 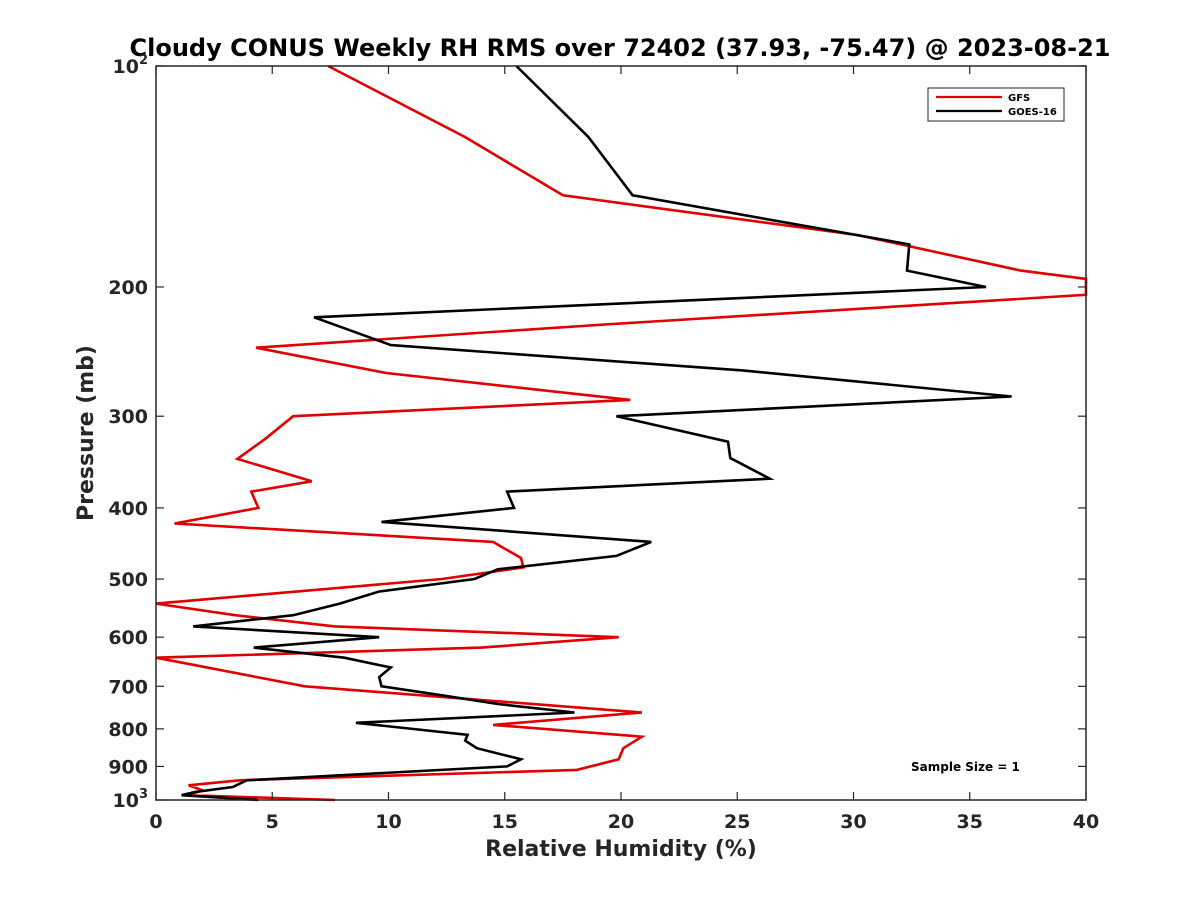 What do you see at coordinates (131, 799) in the screenshot?
I see `y-tick-label: 10³` at bounding box center [131, 799].